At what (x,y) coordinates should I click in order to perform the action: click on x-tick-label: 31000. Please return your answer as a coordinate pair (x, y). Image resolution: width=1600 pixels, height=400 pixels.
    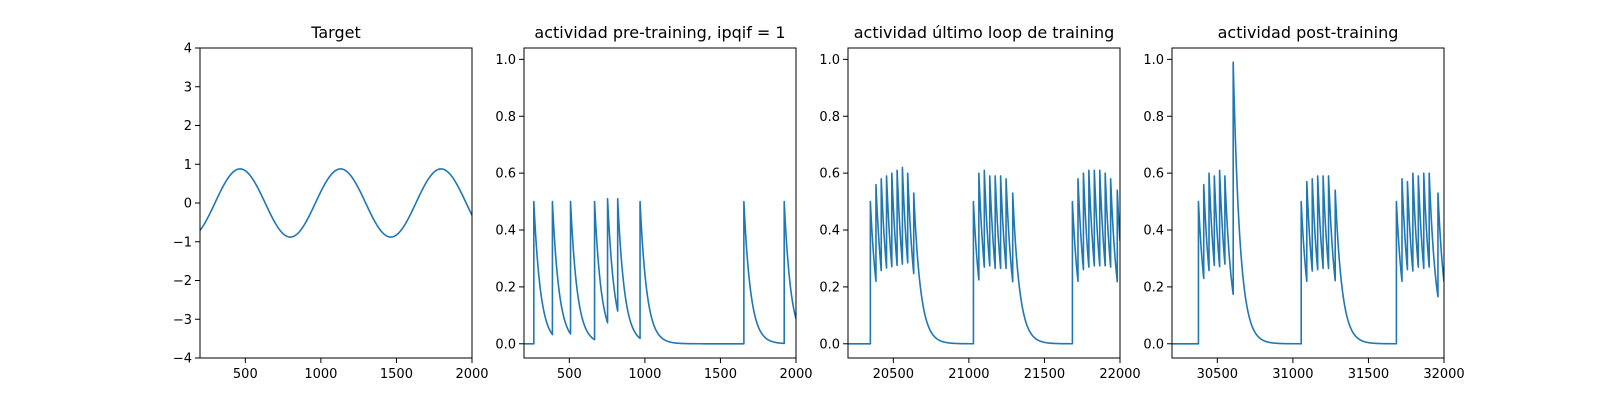
    Looking at the image, I should click on (1292, 374).